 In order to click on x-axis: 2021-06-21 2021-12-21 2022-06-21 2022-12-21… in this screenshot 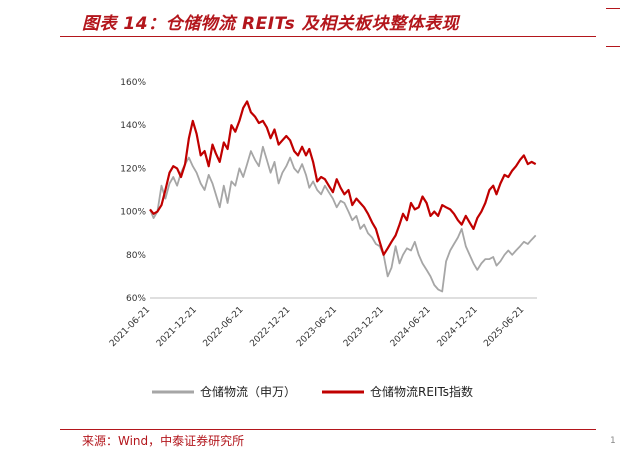, I will do `click(322, 323)`.